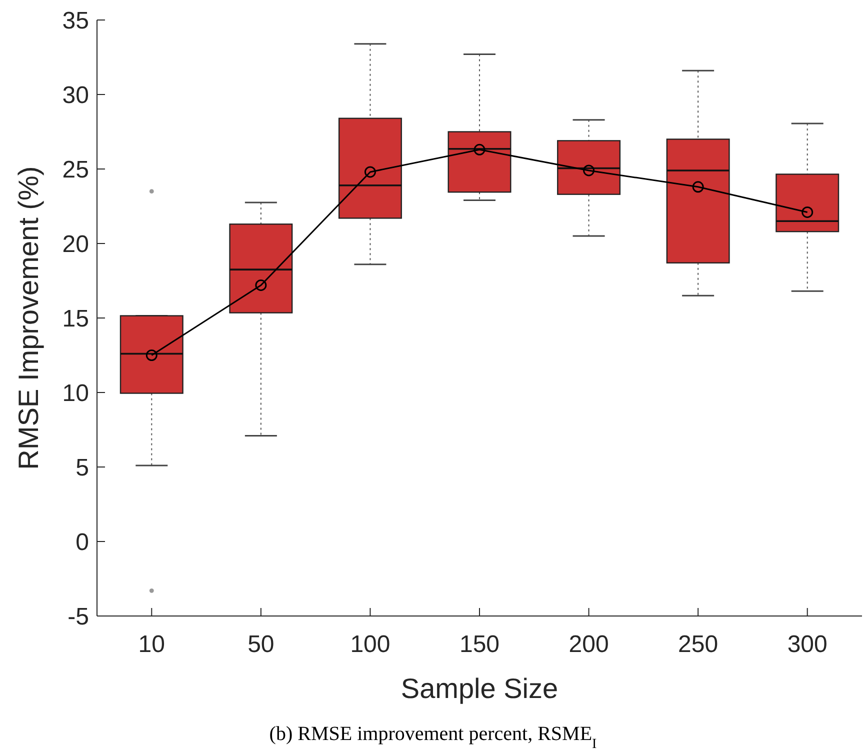  Describe the element at coordinates (75, 393) in the screenshot. I see `y-tick-label: 10` at that location.